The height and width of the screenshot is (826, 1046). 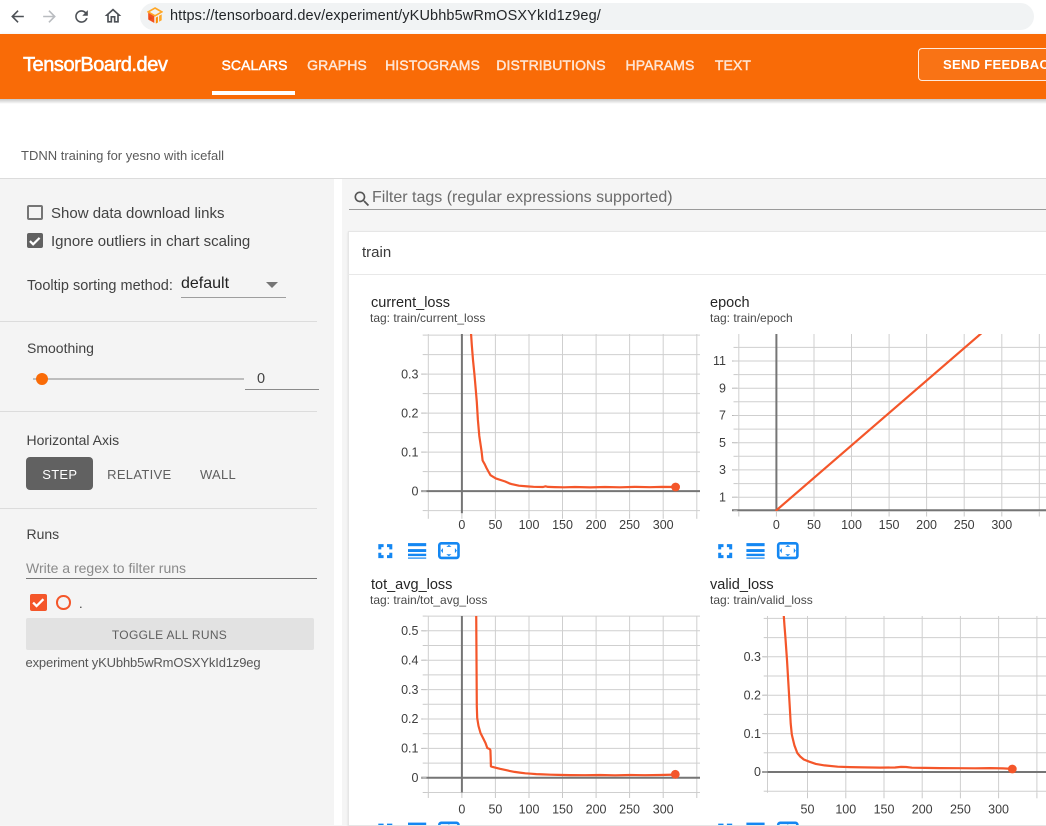 What do you see at coordinates (722, 497) in the screenshot?
I see `svg-text: 1` at bounding box center [722, 497].